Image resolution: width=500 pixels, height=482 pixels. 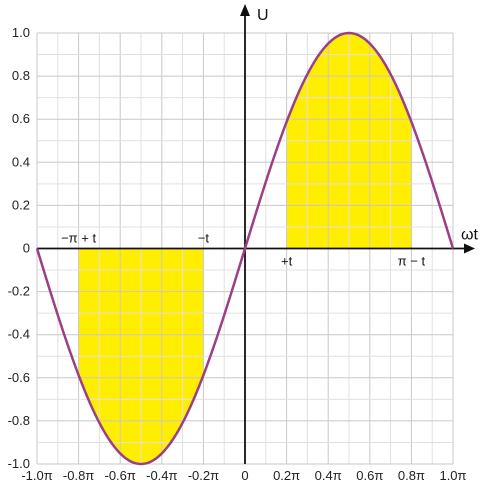 I want to click on y-tick-label: 0.6, so click(x=21, y=118).